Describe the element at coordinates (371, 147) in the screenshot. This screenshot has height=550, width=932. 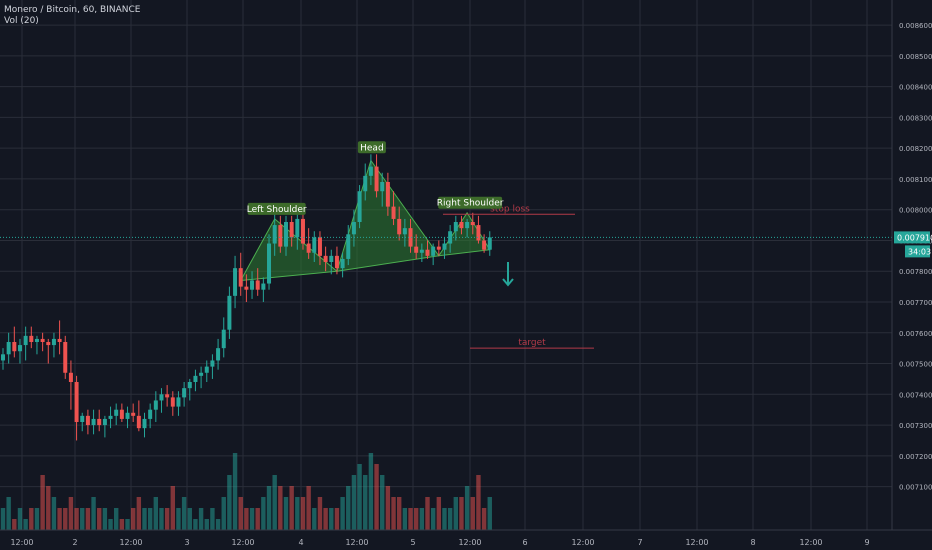
I see `head-label: Head` at that location.